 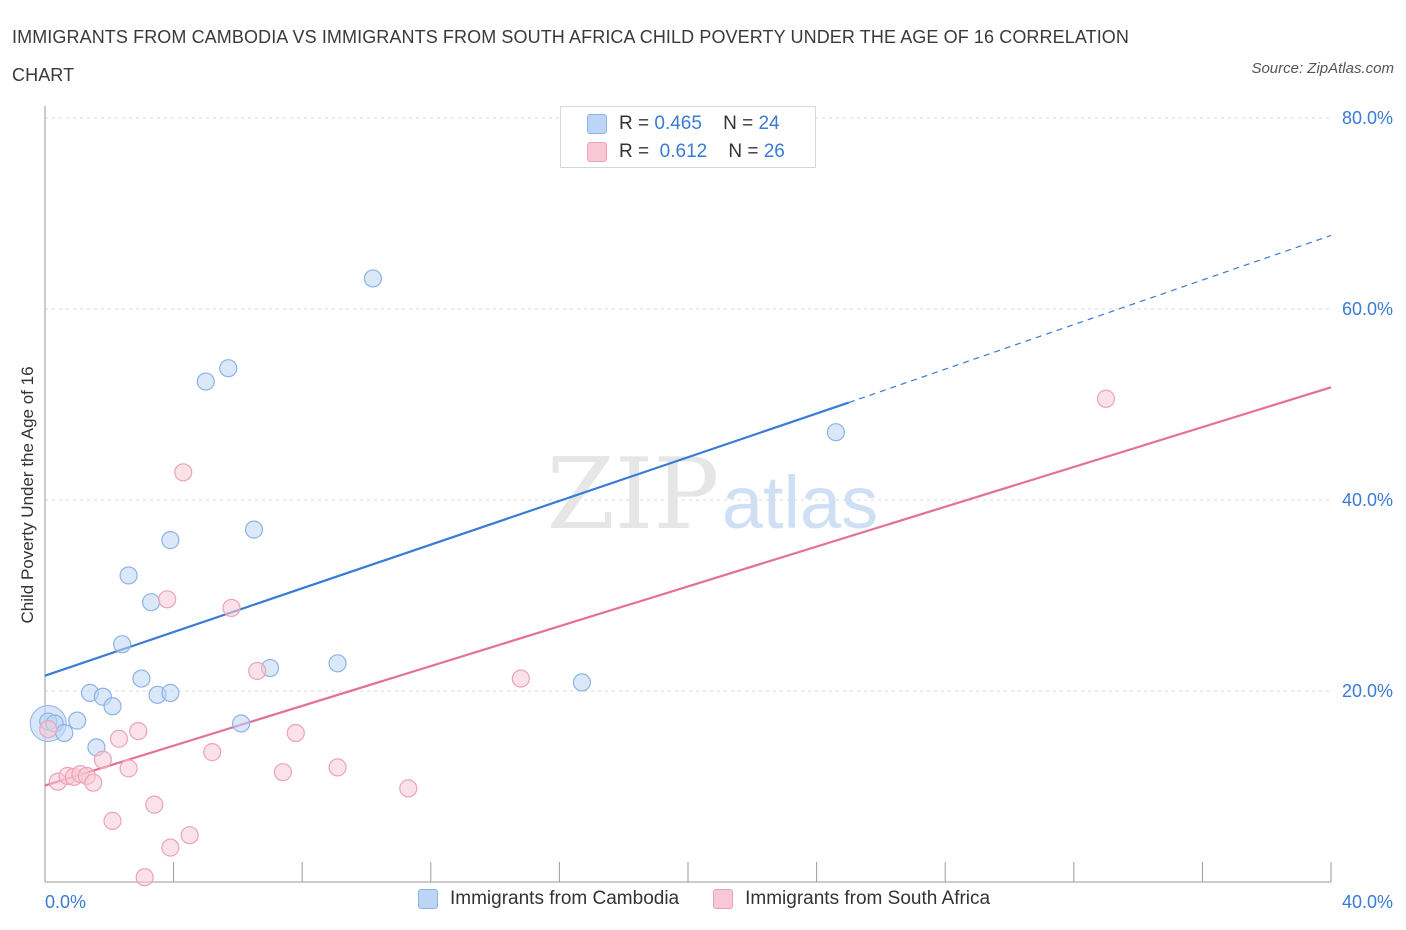 What do you see at coordinates (678, 123) in the screenshot?
I see `r-value: 0.465` at bounding box center [678, 123].